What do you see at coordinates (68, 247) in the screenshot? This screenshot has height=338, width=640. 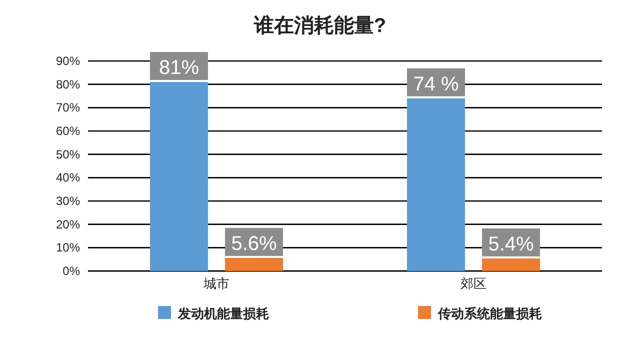 I see `y-tick-label: 10%` at bounding box center [68, 247].